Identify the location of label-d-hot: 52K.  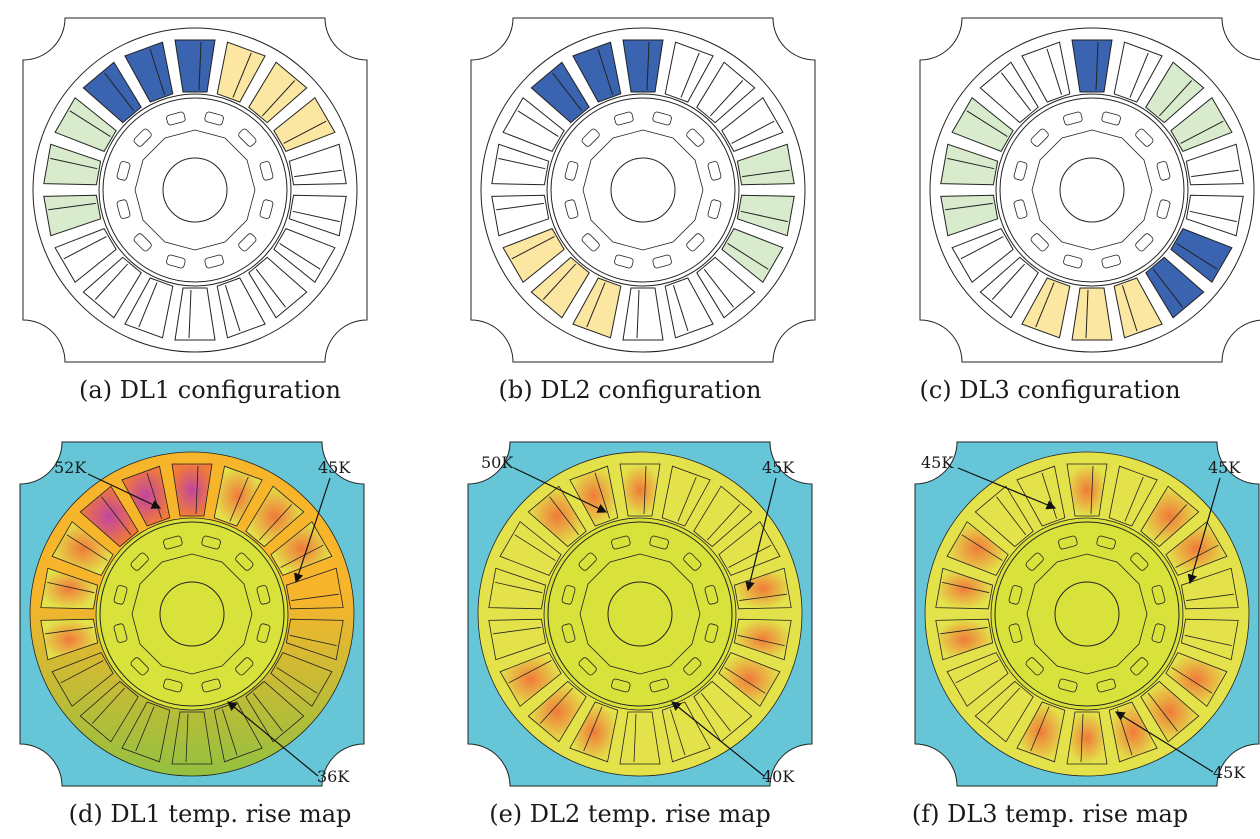
(70, 467).